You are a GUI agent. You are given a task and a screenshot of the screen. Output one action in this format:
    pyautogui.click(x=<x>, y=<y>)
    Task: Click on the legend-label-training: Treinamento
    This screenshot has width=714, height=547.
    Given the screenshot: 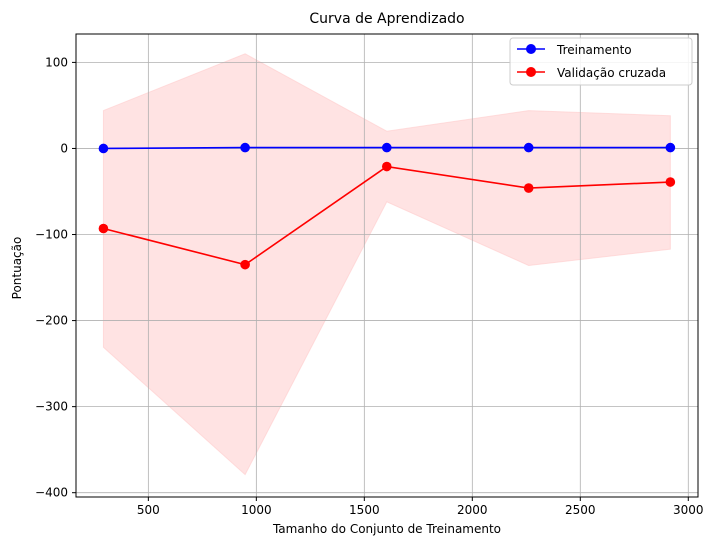 What is the action you would take?
    pyautogui.click(x=594, y=50)
    